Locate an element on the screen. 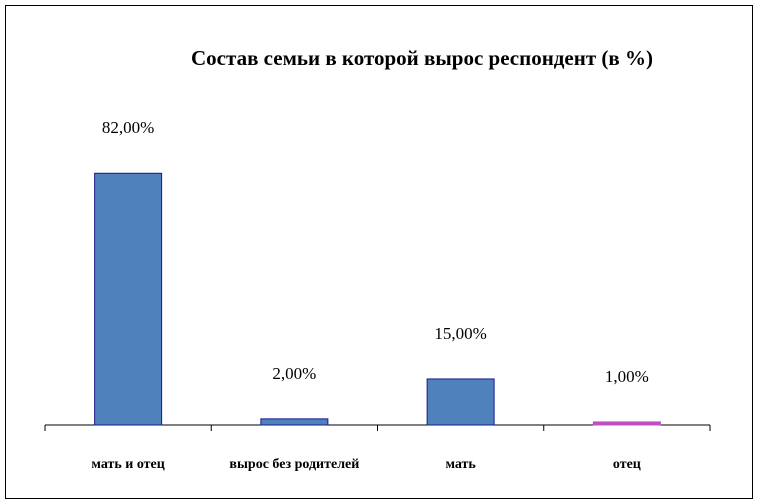  x-tick-label: отец is located at coordinates (627, 464).